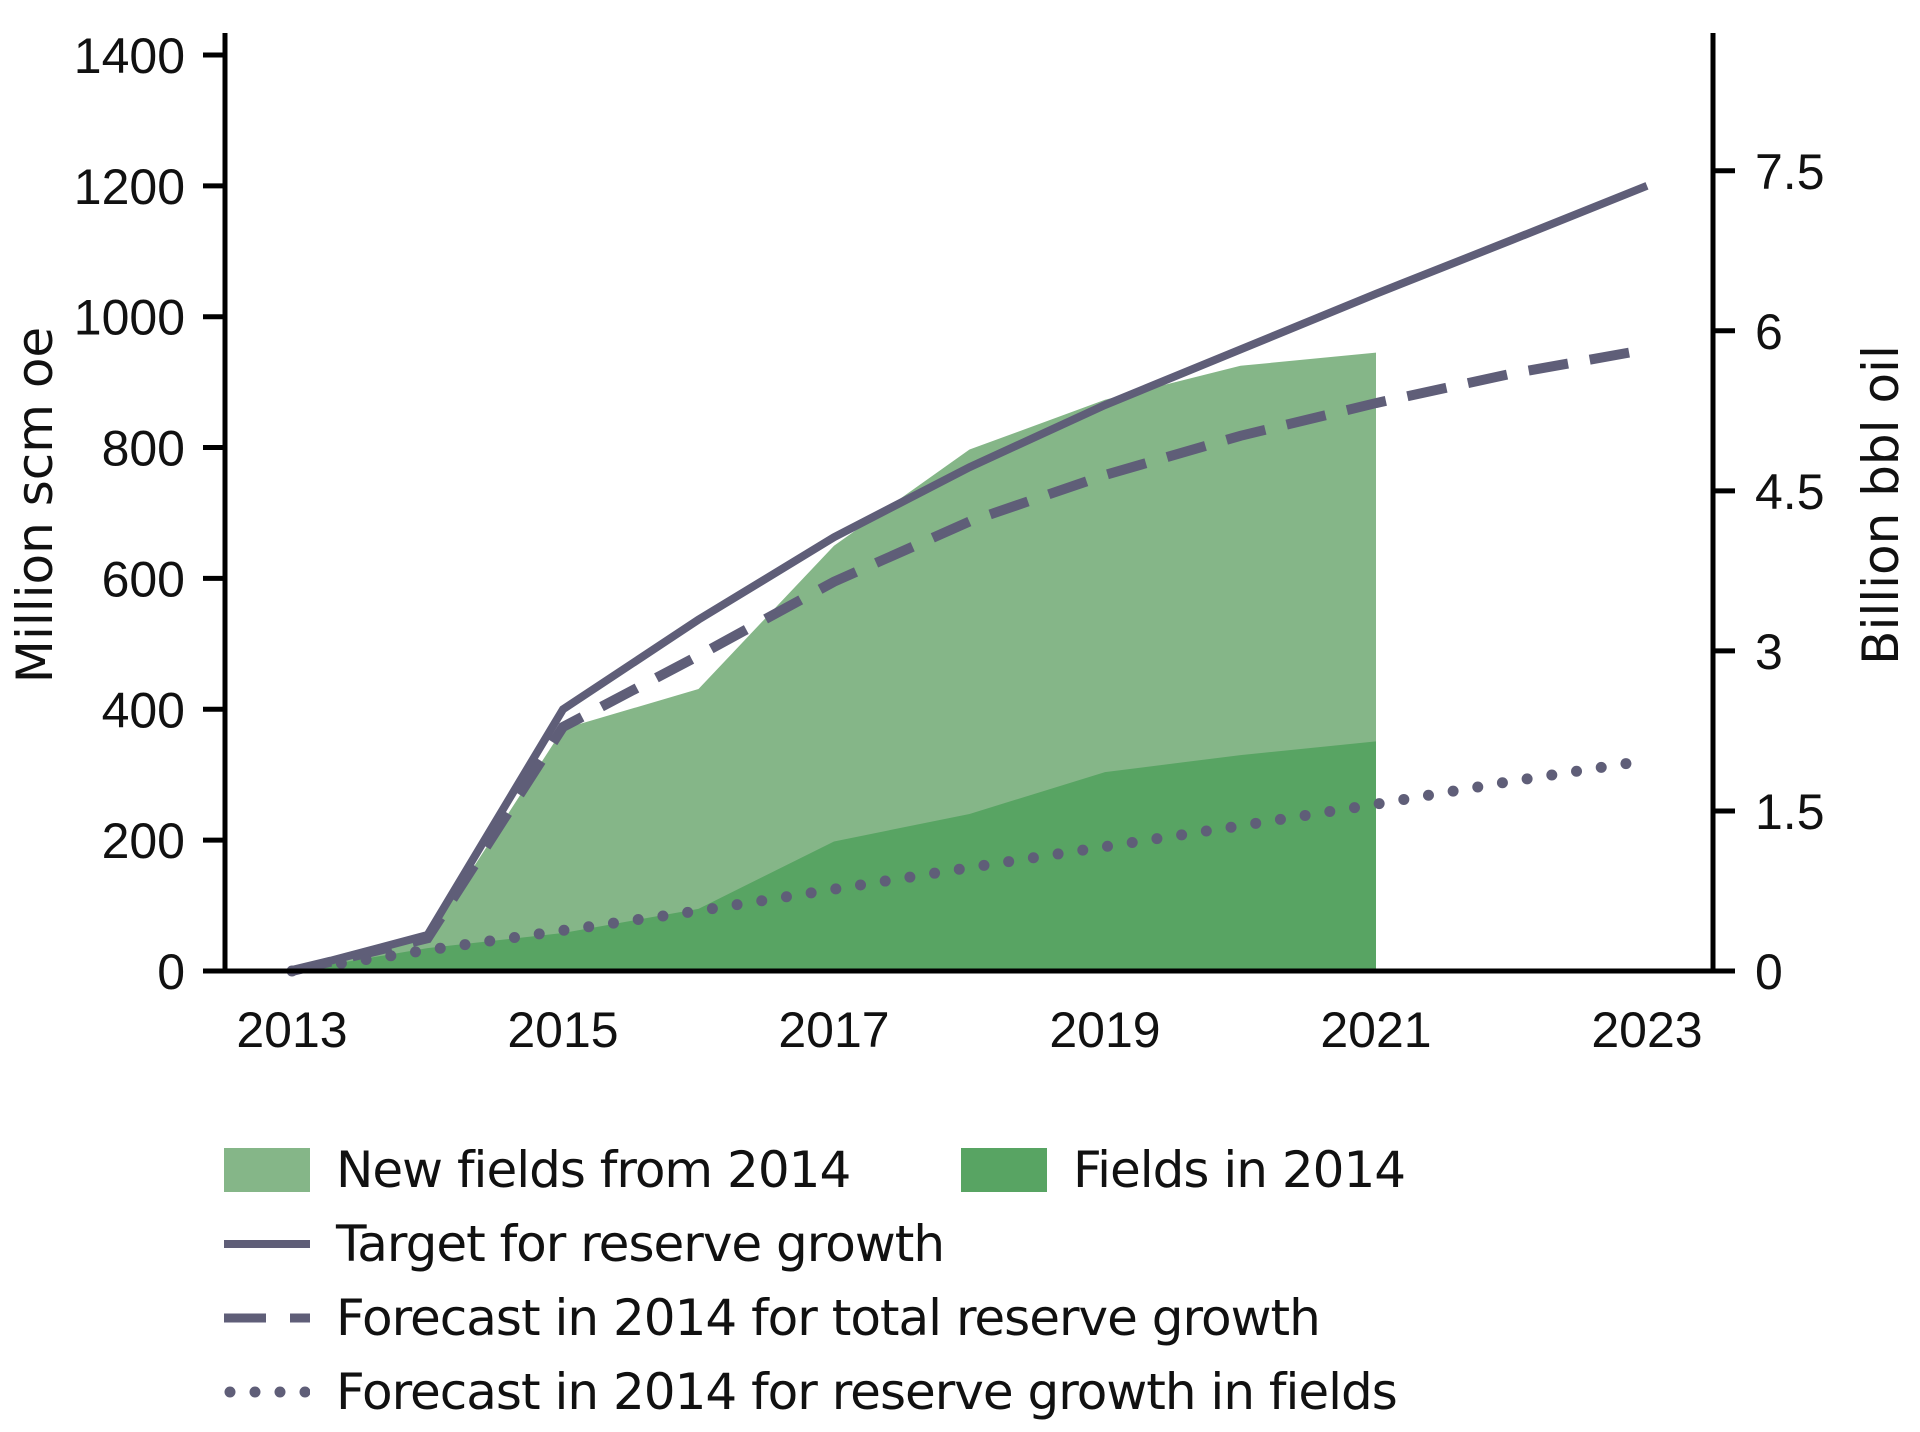 This screenshot has height=1432, width=1920. Describe the element at coordinates (1881, 505) in the screenshot. I see `y-axis-title-right: Billion bbl oil` at that location.